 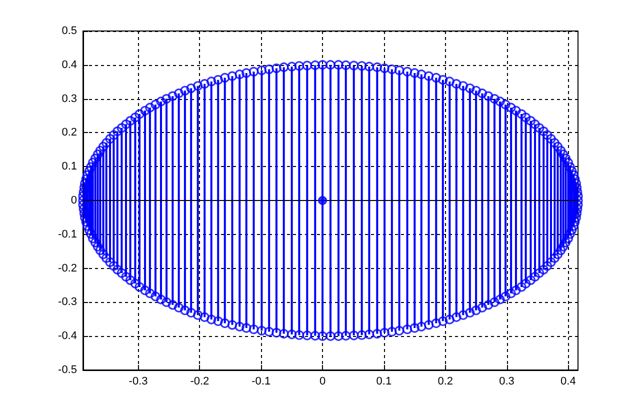 I want to click on y-tick-label: -0.1, so click(x=67, y=234).